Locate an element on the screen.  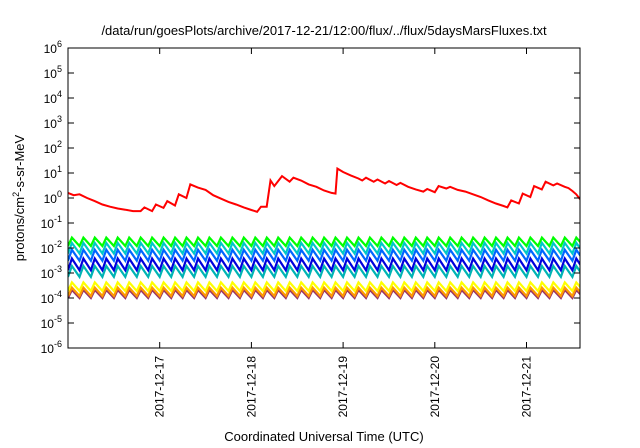
y-tick-label-exp: 5 is located at coordinates (59, 69).